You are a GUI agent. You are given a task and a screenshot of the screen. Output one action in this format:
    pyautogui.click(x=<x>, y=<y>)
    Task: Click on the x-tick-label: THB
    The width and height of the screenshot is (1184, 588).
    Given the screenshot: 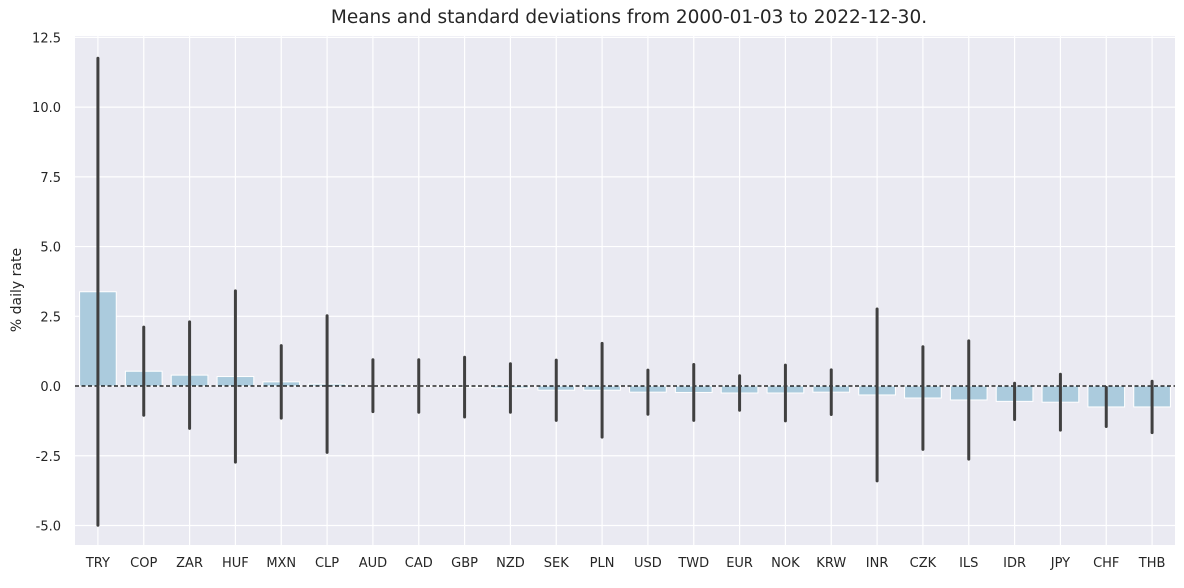 What is the action you would take?
    pyautogui.click(x=1152, y=563)
    